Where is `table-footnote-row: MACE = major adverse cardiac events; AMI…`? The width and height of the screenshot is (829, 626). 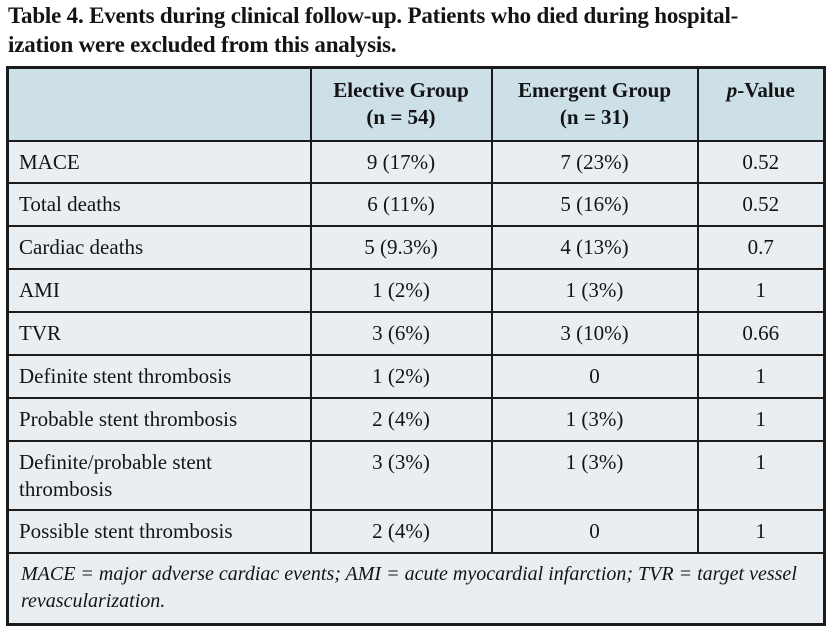 table-footnote-row: MACE = major adverse cardiac events; AMI… is located at coordinates (416, 589).